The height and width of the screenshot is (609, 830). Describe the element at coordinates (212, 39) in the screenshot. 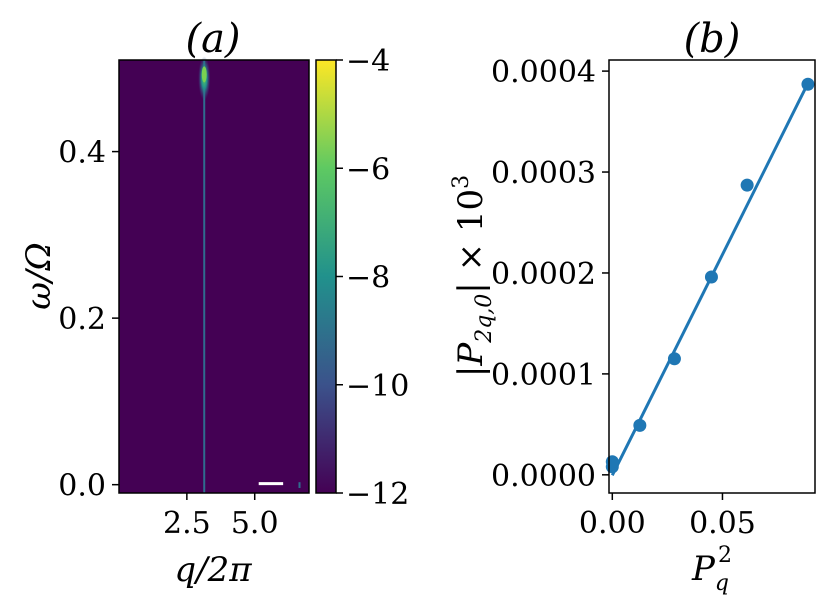

I see `panel-a-title: (a)` at that location.